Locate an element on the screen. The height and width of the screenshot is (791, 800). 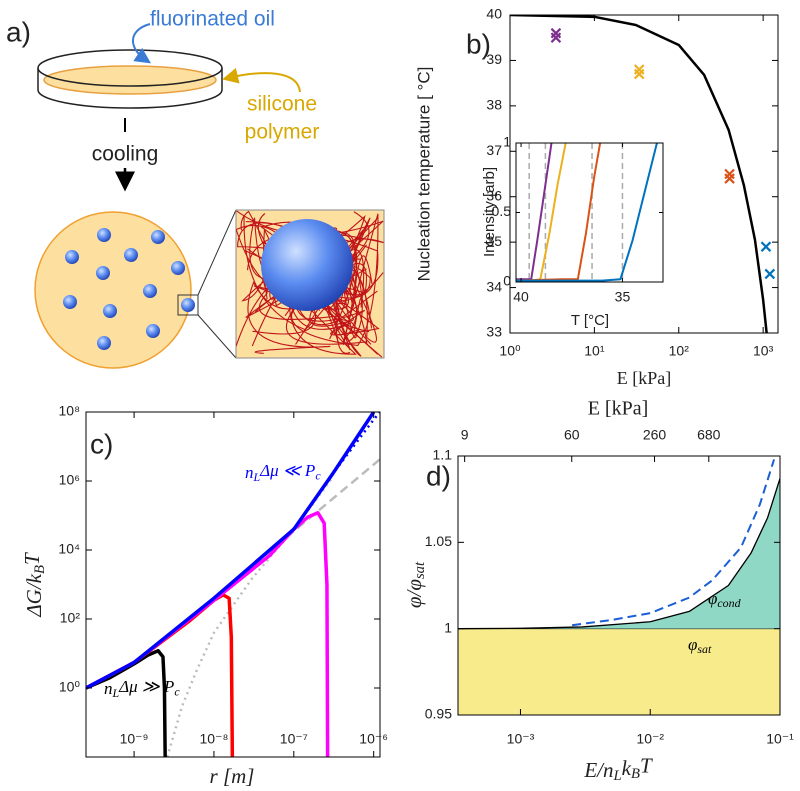
y-tick-label: 10⁴ is located at coordinates (69, 549).